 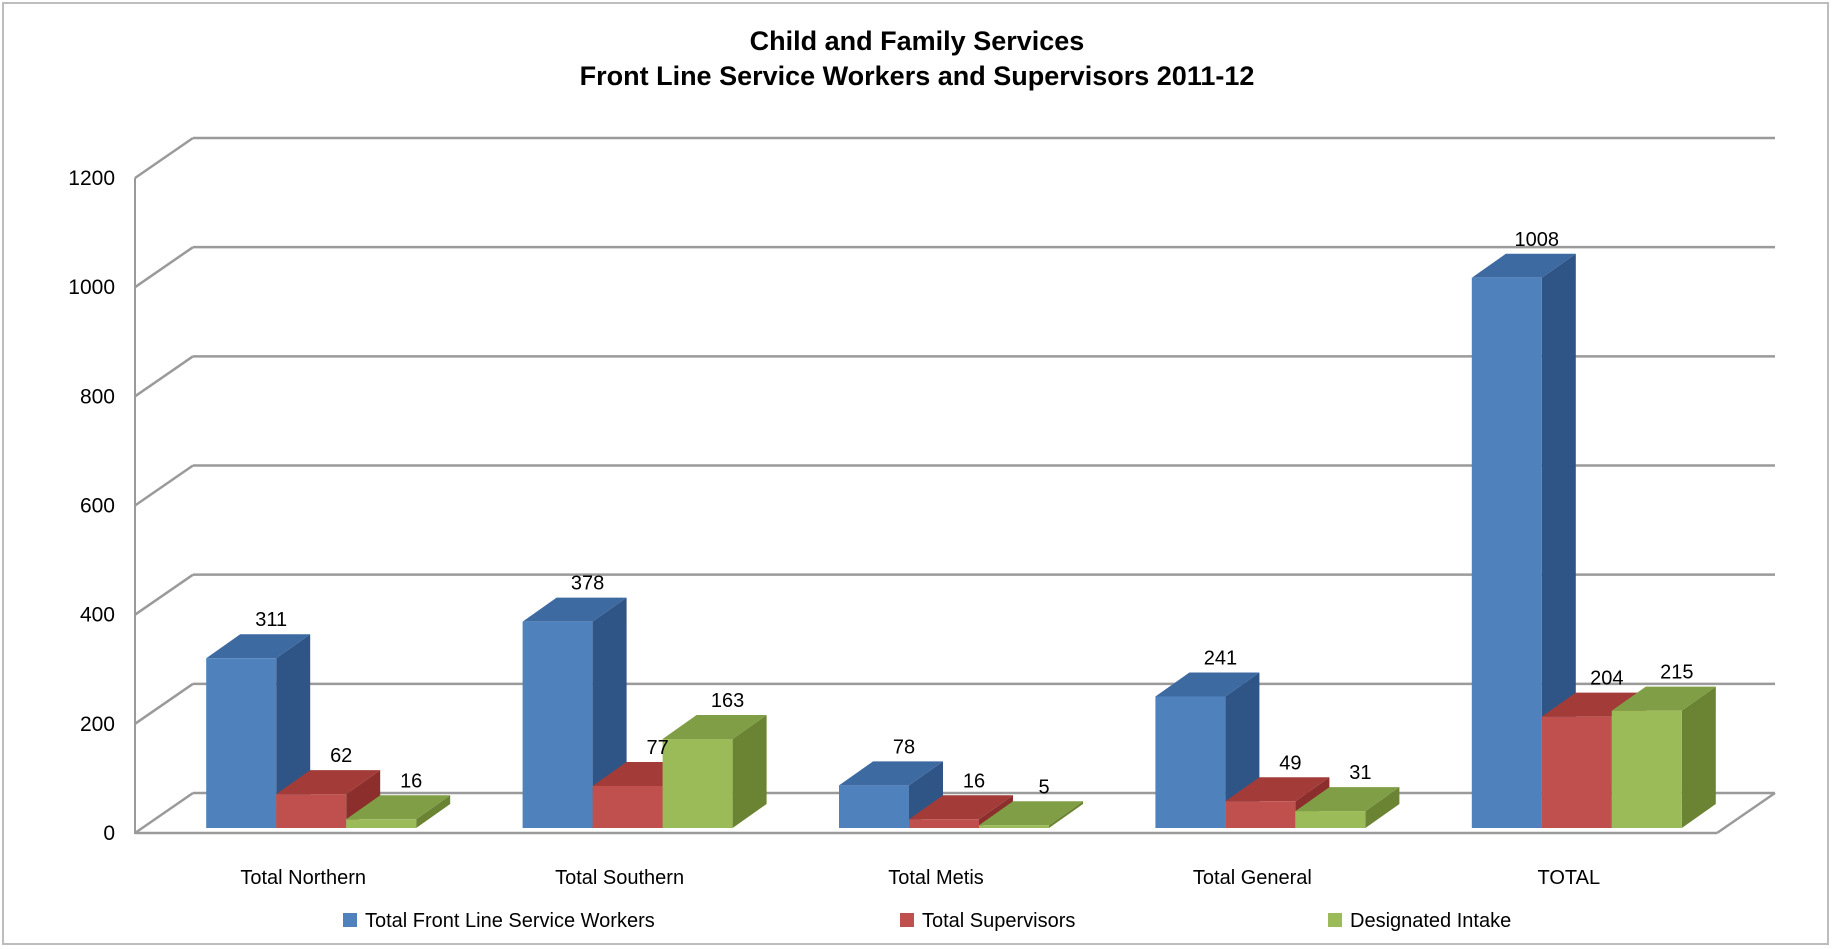 What do you see at coordinates (510, 921) in the screenshot?
I see `legend-label: Total Front Line Service Workers` at bounding box center [510, 921].